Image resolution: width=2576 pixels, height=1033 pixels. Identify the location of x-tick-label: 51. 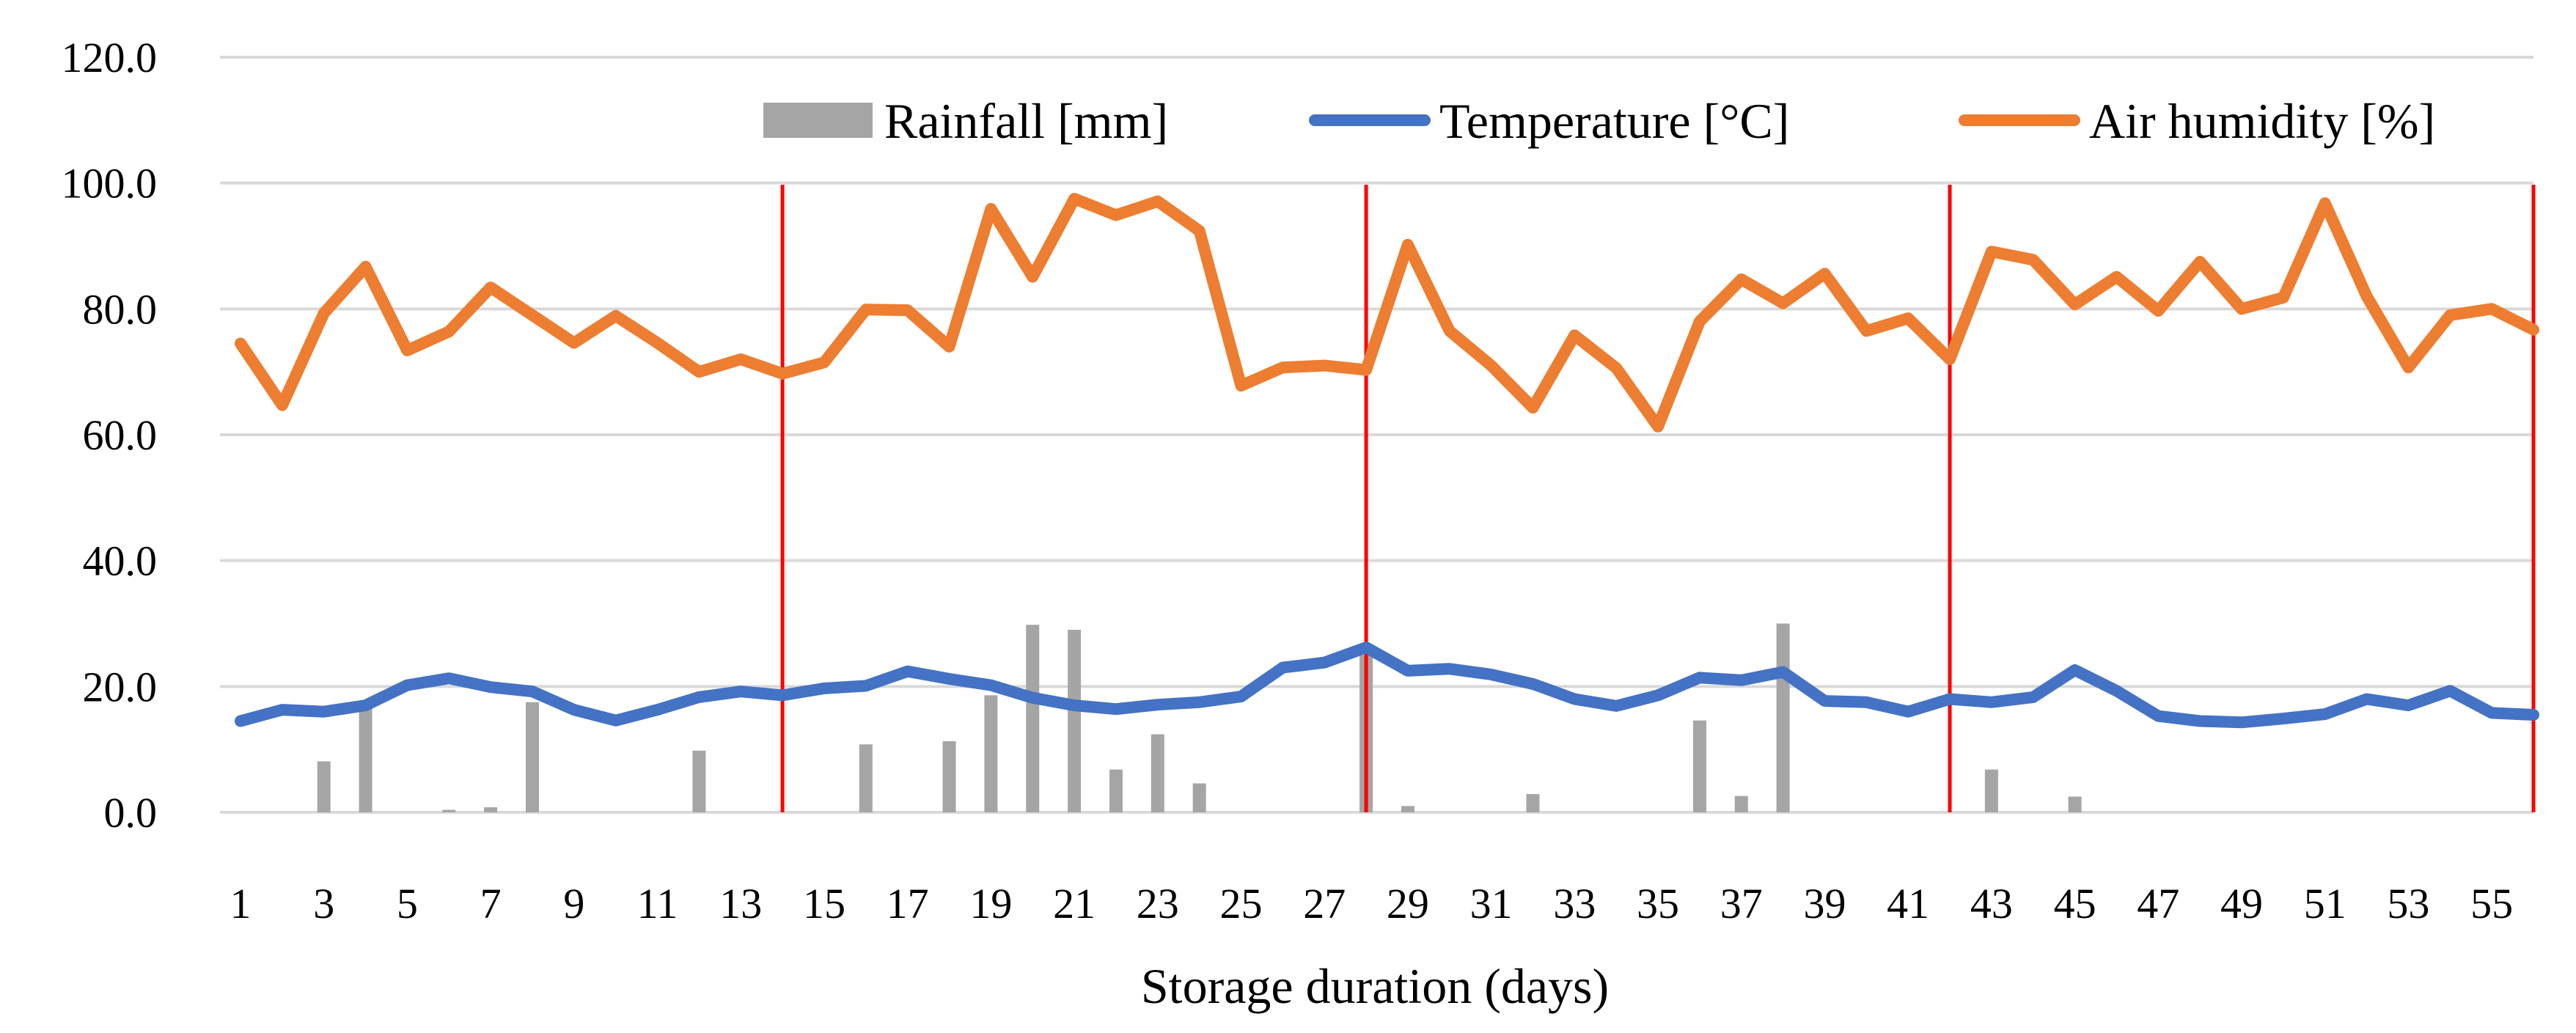
(2325, 903).